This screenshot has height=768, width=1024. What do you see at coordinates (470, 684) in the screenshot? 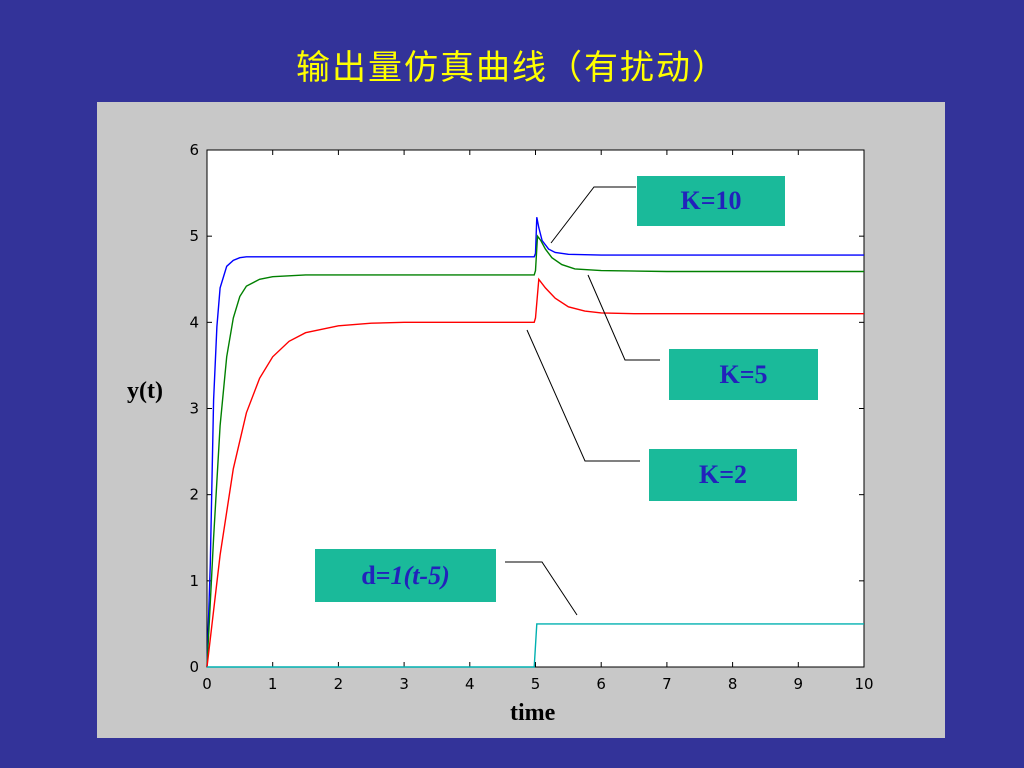
I see `x-tick-label: 4` at bounding box center [470, 684].